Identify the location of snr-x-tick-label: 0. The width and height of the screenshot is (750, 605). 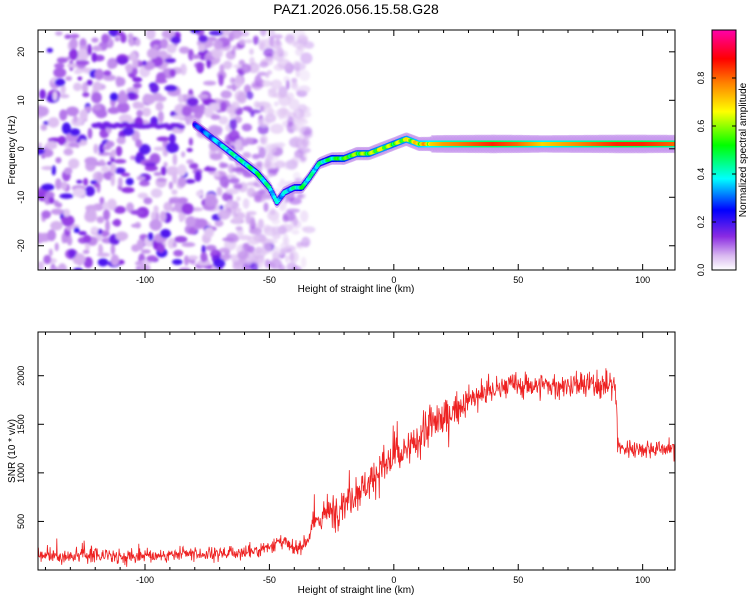
(393, 580).